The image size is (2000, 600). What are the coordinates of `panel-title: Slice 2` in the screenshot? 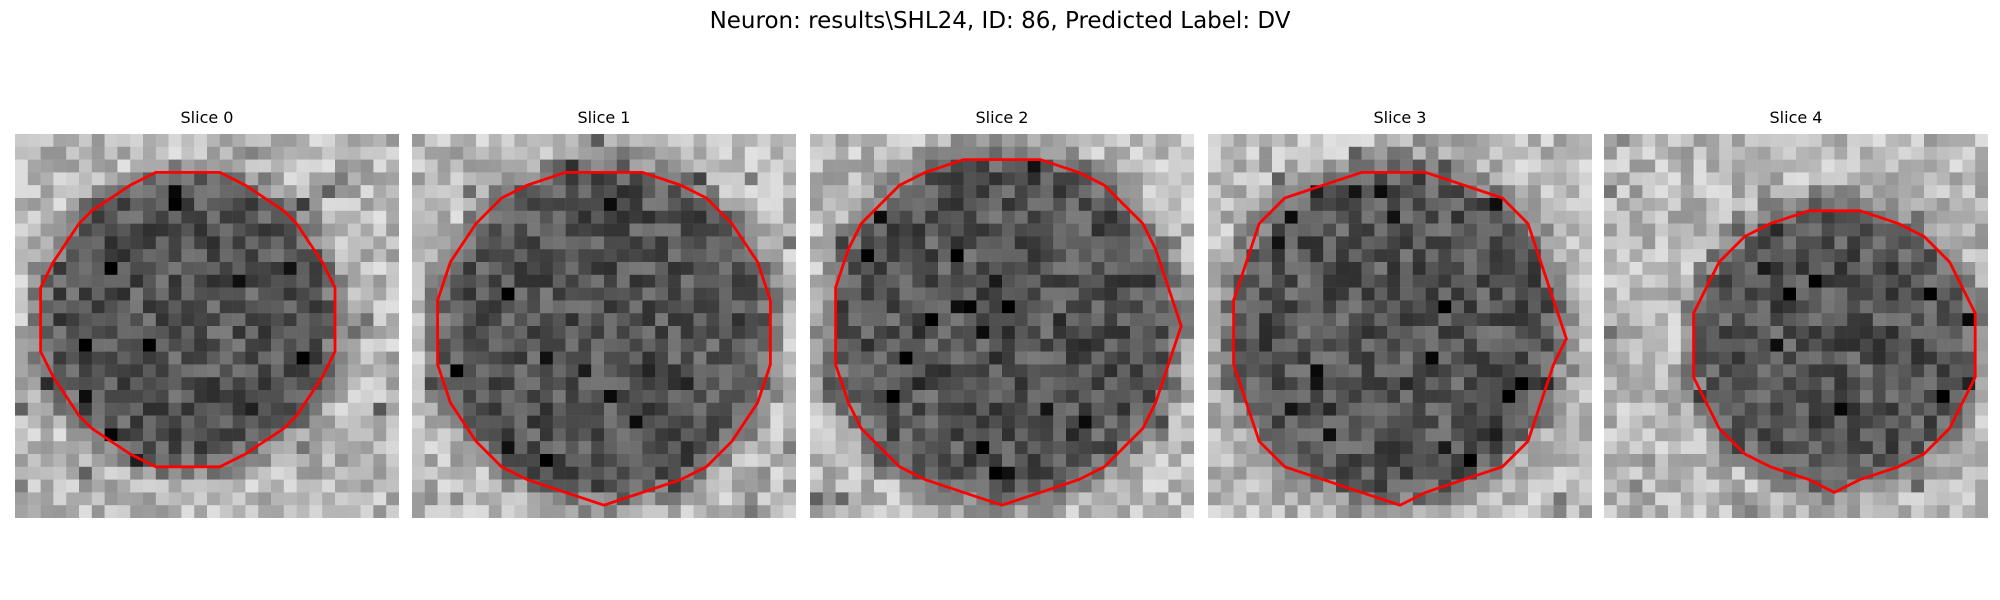 It's located at (1002, 117).